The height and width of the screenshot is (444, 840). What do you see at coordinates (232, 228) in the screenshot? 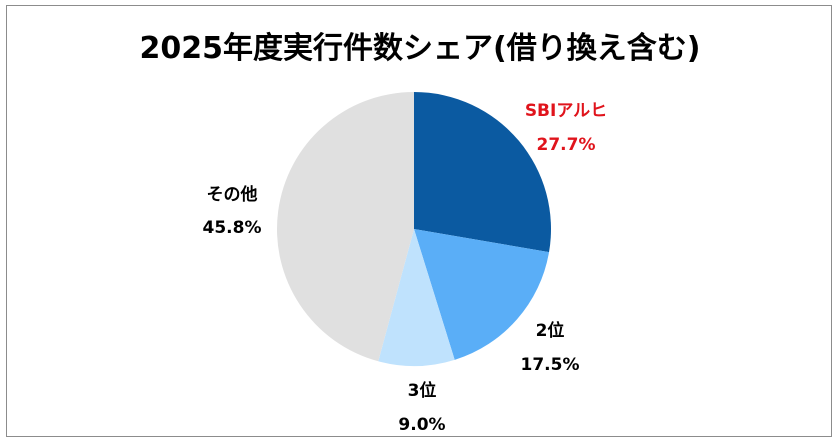
I see `slice-value-label-4: 45.8%` at bounding box center [232, 228].